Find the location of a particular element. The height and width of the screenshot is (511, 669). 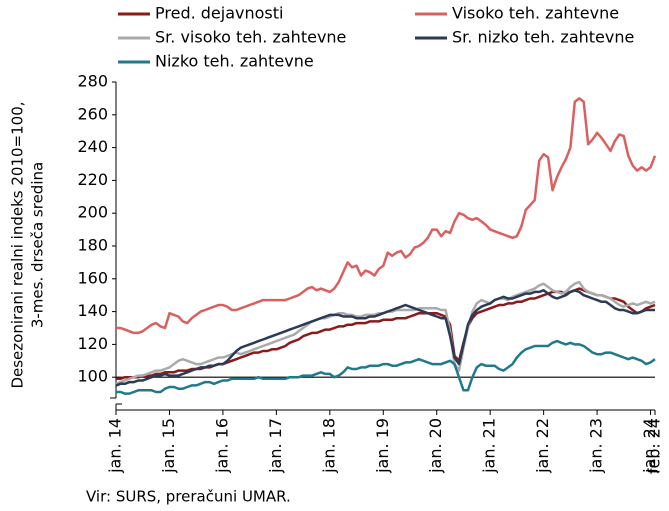

legend-label: Pred. dejavnosti is located at coordinates (219, 13).